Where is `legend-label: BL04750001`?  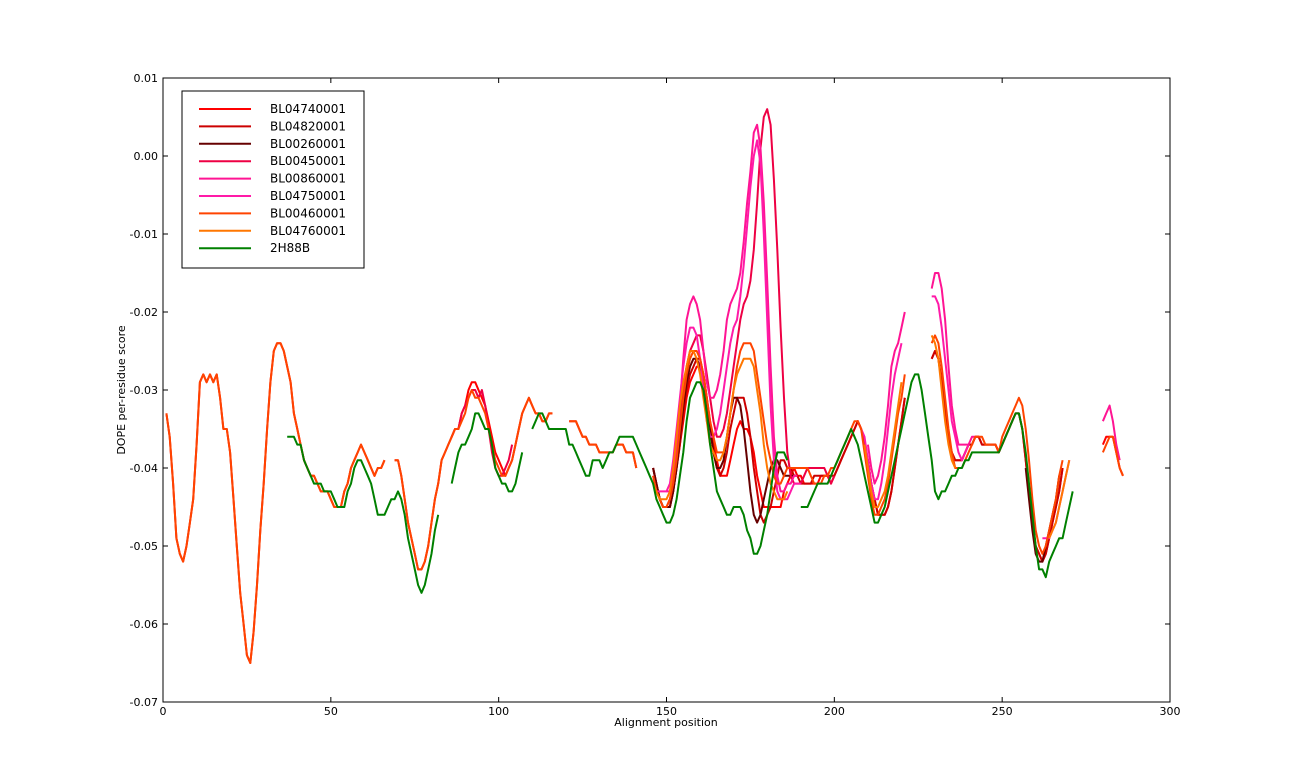
legend-label: BL04750001 is located at coordinates (308, 196).